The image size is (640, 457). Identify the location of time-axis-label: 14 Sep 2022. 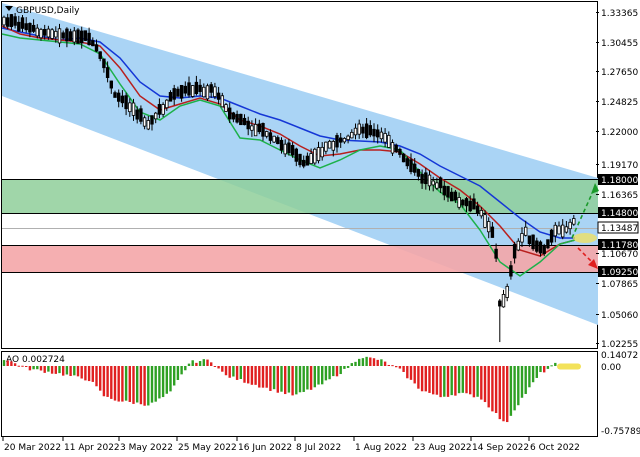
(500, 448).